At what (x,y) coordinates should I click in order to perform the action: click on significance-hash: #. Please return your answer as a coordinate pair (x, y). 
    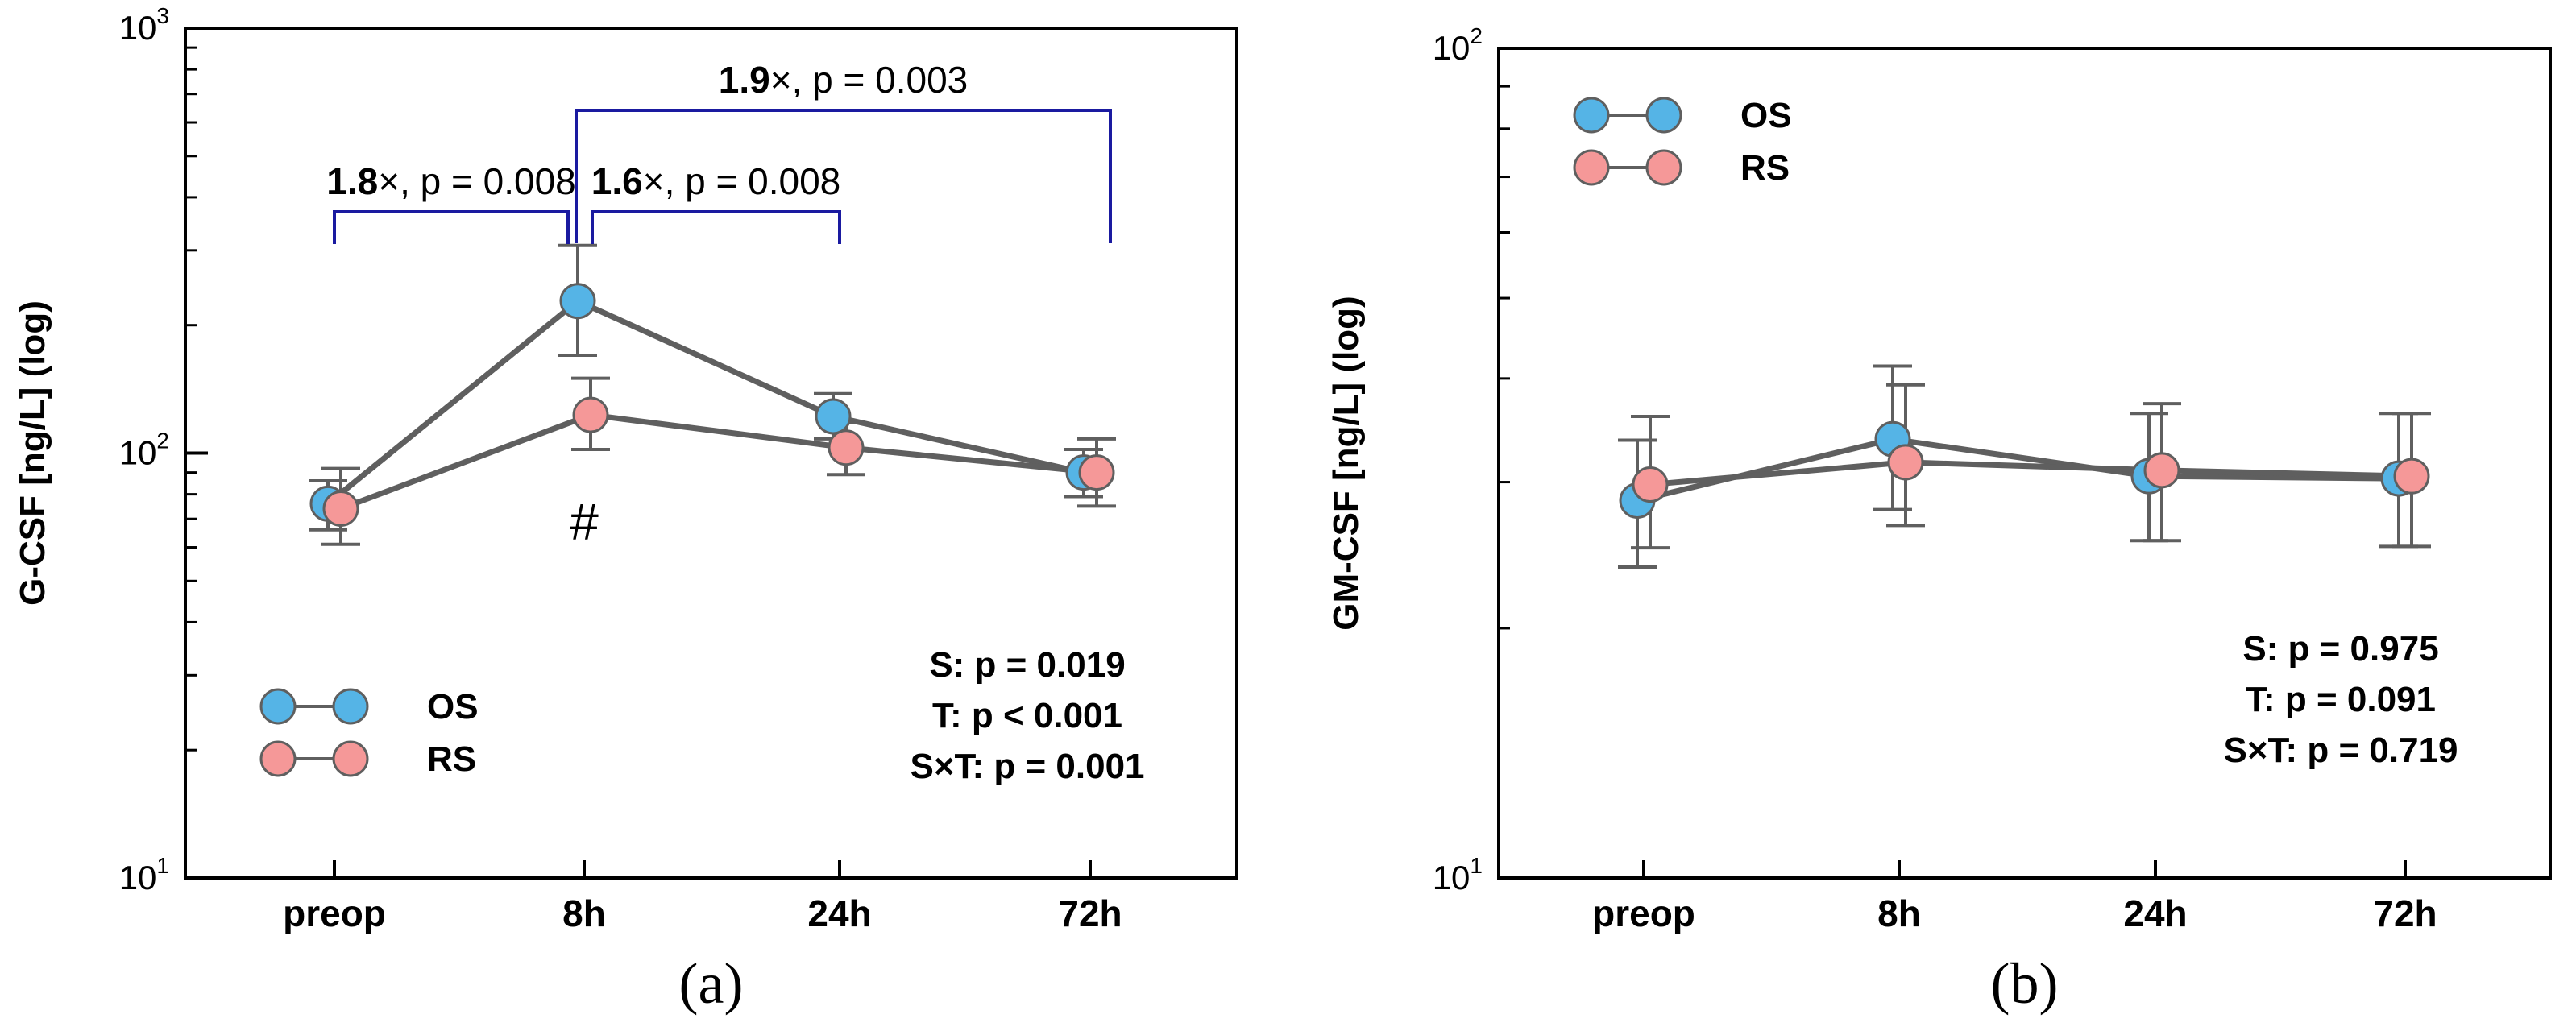
    Looking at the image, I should click on (584, 522).